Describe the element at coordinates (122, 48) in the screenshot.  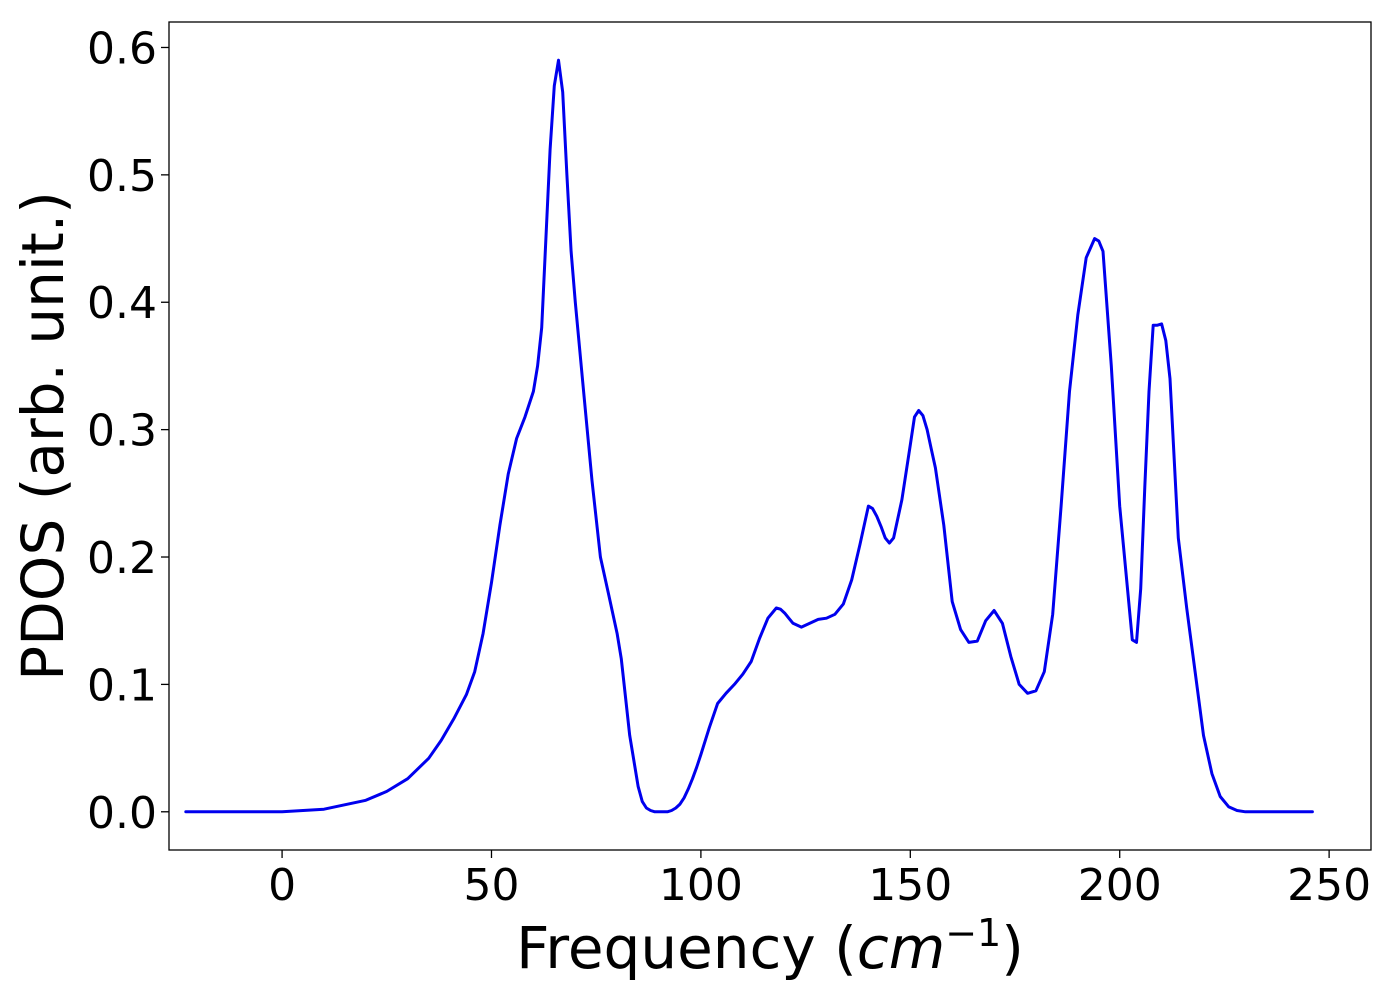
I see `y-tick-label: 0.6` at that location.